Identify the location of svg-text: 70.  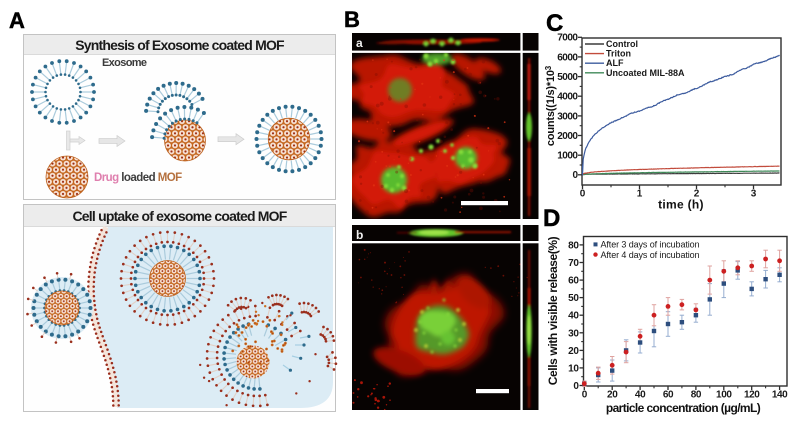
(573, 263).